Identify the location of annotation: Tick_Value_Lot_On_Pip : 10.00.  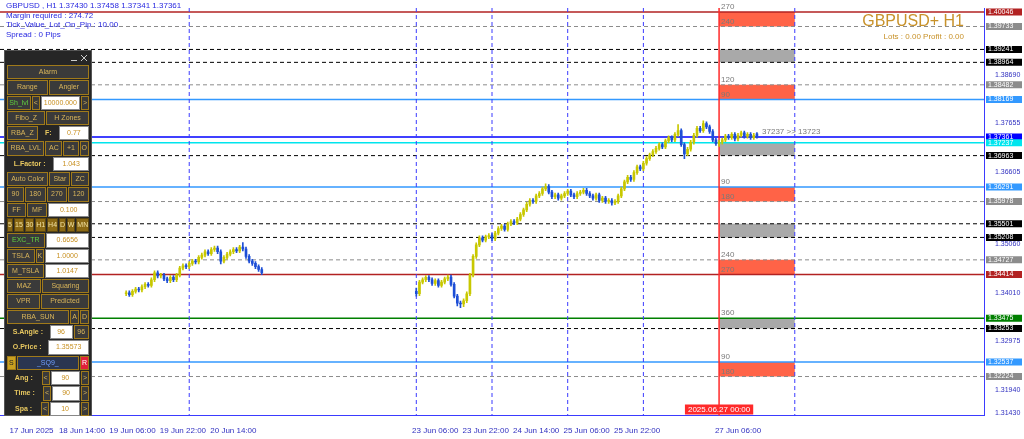
(63, 25).